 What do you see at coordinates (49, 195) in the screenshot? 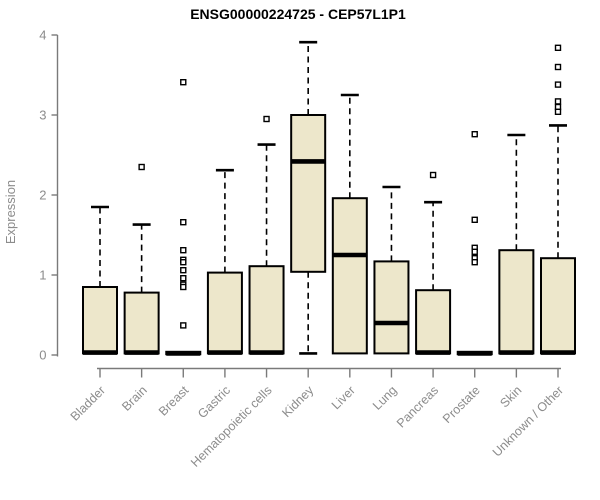
I see `y-axis: 0 1 2 3 4` at bounding box center [49, 195].